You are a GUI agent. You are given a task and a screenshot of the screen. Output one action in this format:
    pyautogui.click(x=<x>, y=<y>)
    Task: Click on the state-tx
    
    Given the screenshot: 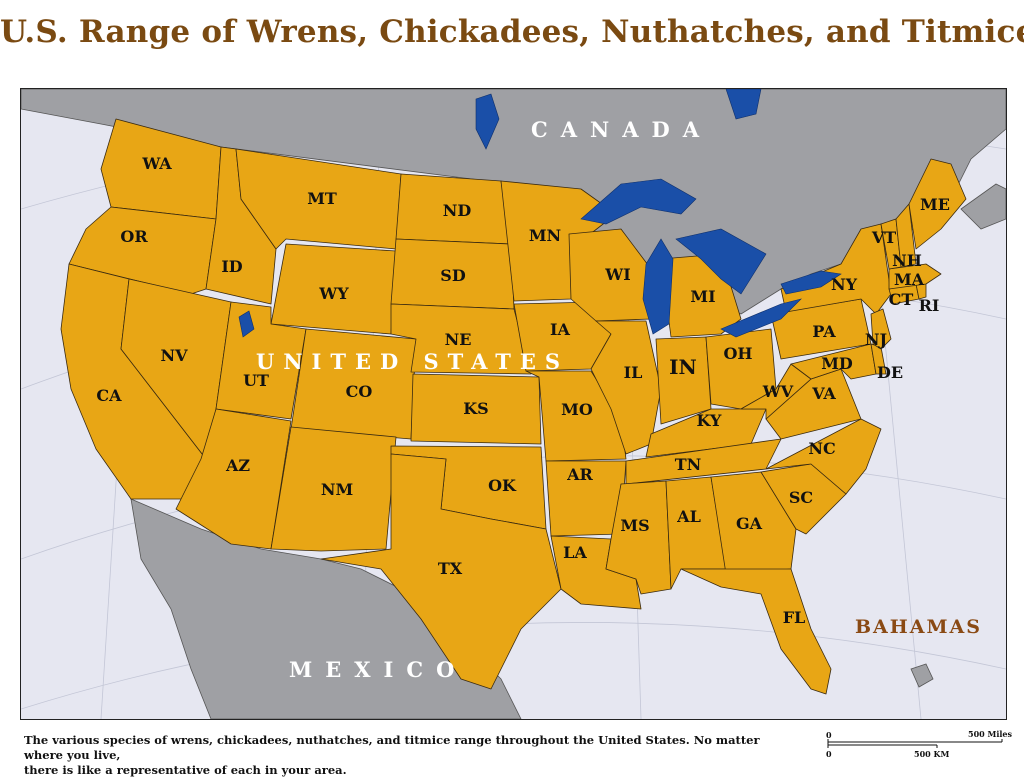 What is the action you would take?
    pyautogui.click(x=441, y=571)
    